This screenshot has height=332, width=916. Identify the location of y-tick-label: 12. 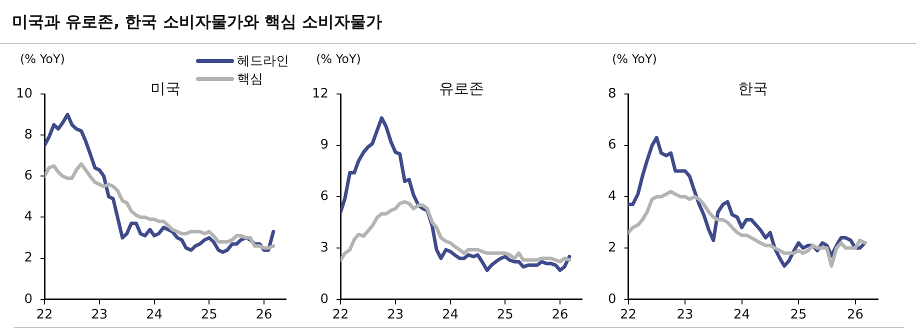
(320, 94).